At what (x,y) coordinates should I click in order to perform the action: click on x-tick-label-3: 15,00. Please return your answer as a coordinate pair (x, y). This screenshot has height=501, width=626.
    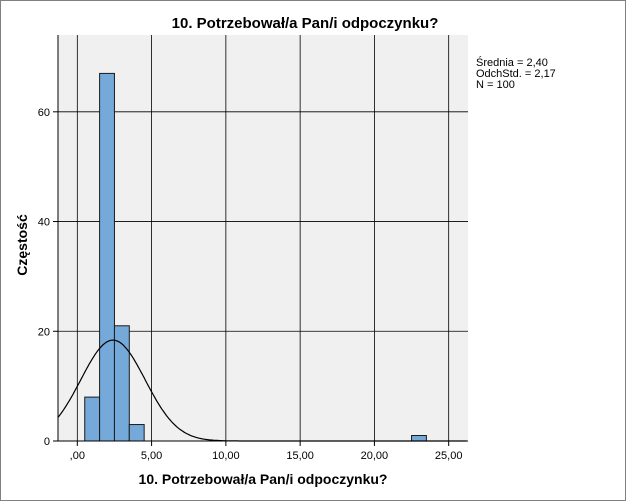
    Looking at the image, I should click on (300, 456).